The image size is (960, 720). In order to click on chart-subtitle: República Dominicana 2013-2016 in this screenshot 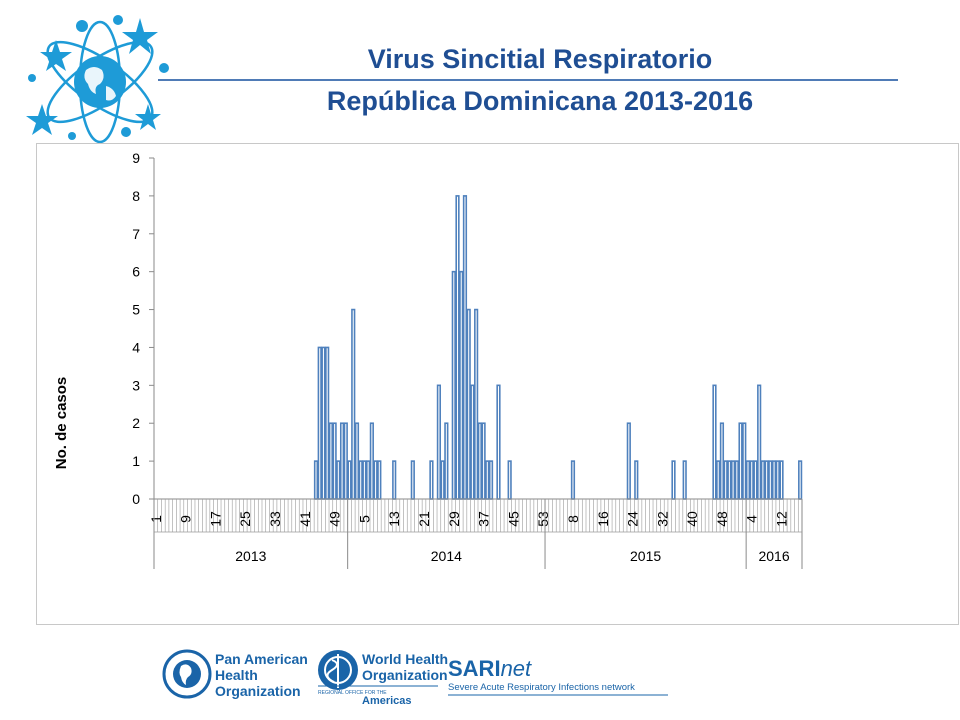, I will do `click(540, 101)`.